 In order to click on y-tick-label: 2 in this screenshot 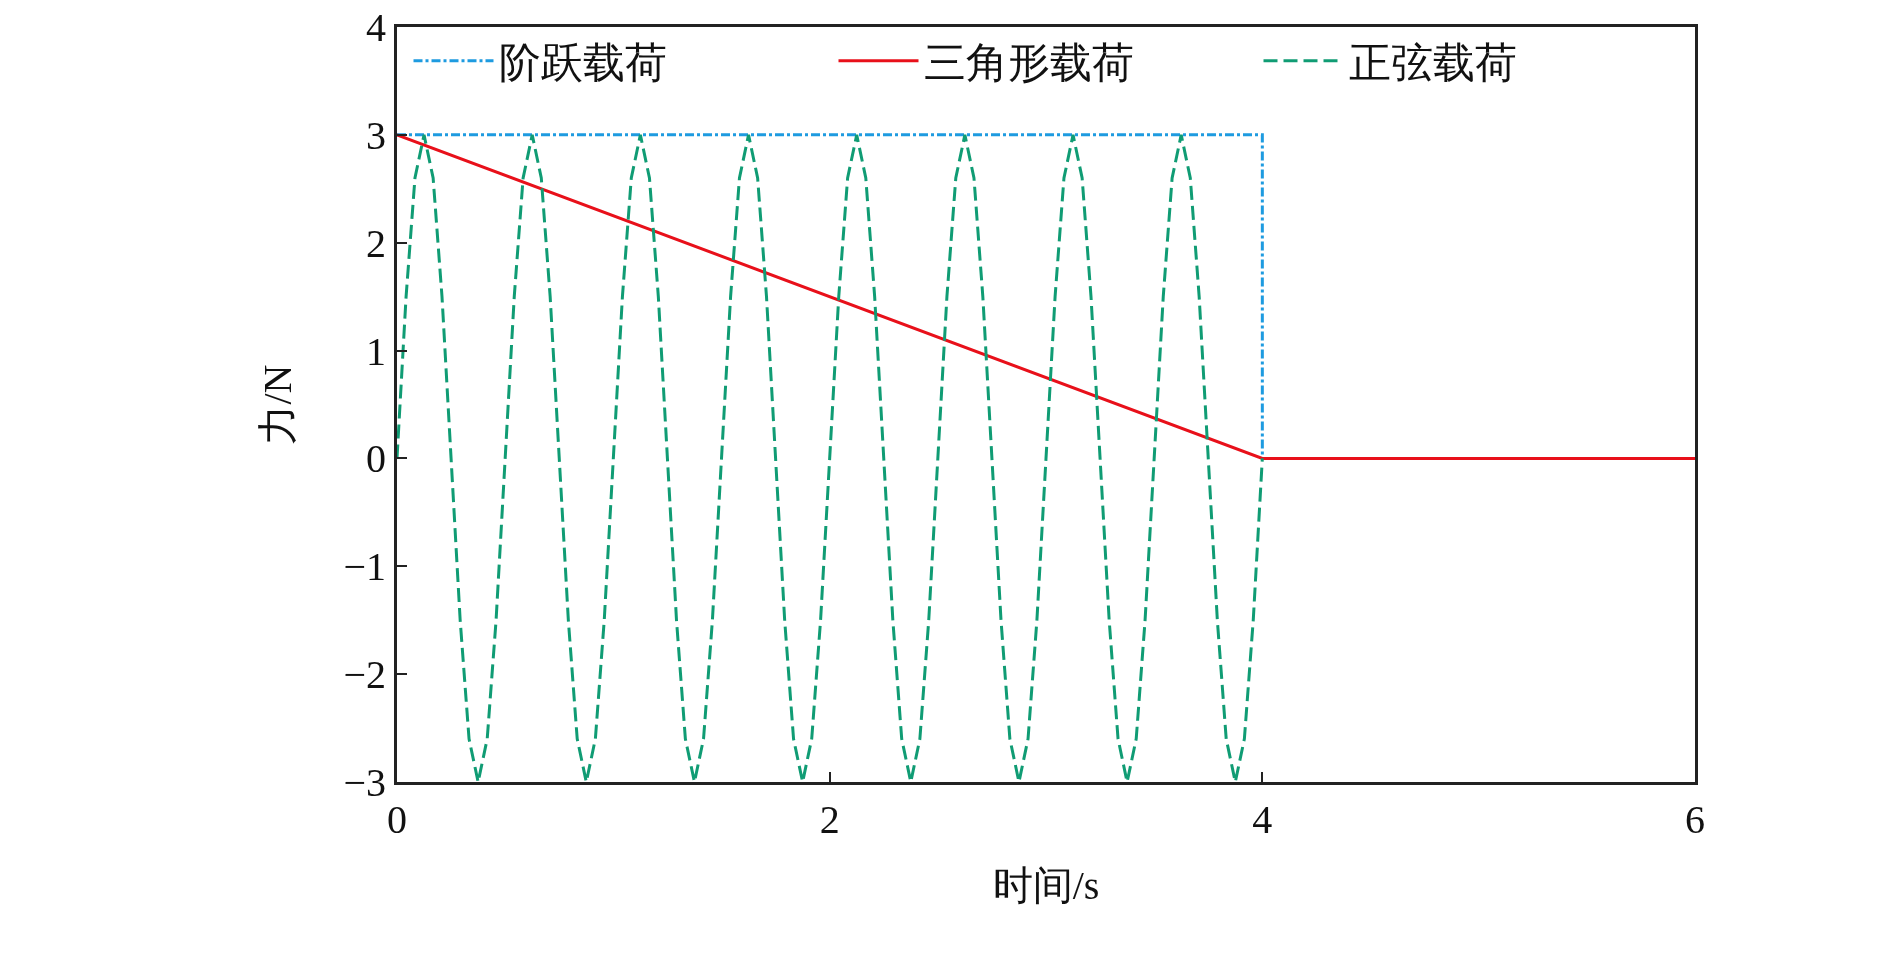, I will do `click(376, 243)`.